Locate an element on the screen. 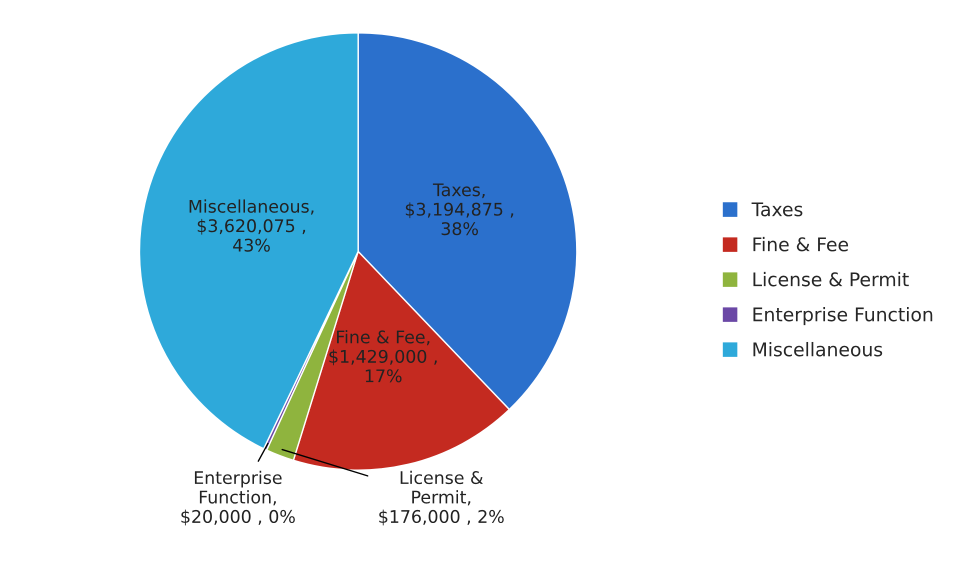 Image resolution: width=968 pixels, height=562 pixels. data-label: Miscellaneous, $3,620,075 , 43% is located at coordinates (252, 225).